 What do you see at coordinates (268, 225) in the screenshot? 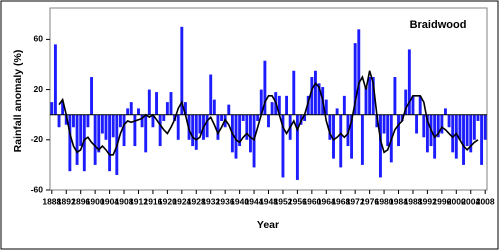
I see `x-axis-title: Year` at bounding box center [268, 225].